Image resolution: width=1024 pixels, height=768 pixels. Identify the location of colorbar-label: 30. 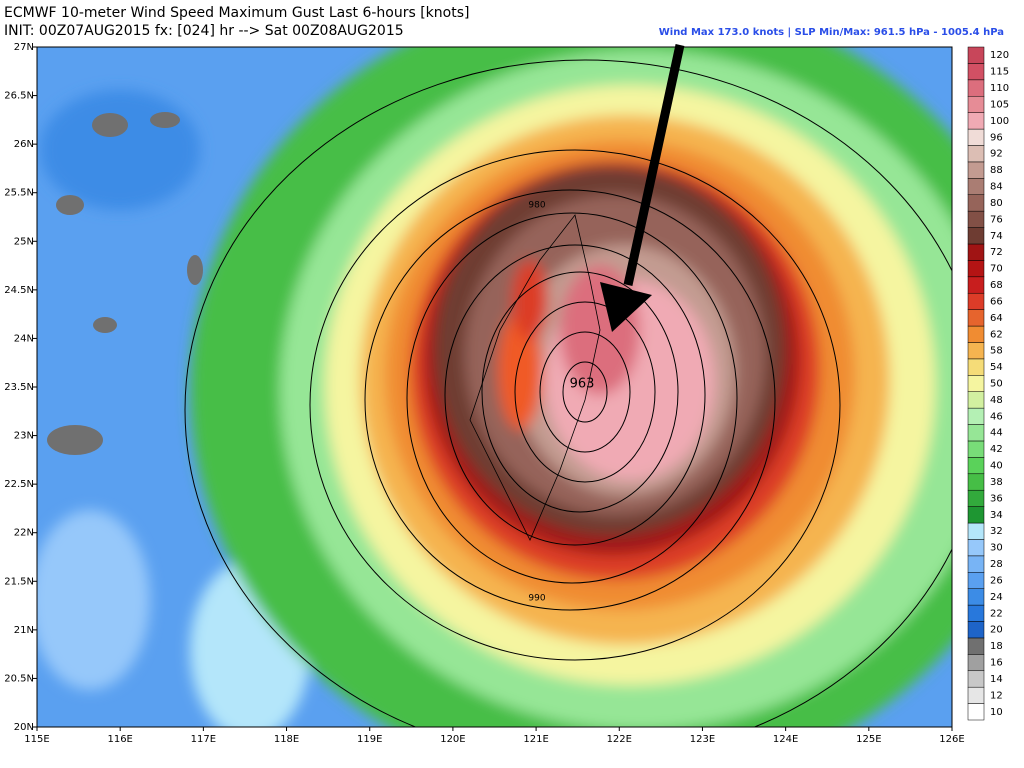
(996, 548).